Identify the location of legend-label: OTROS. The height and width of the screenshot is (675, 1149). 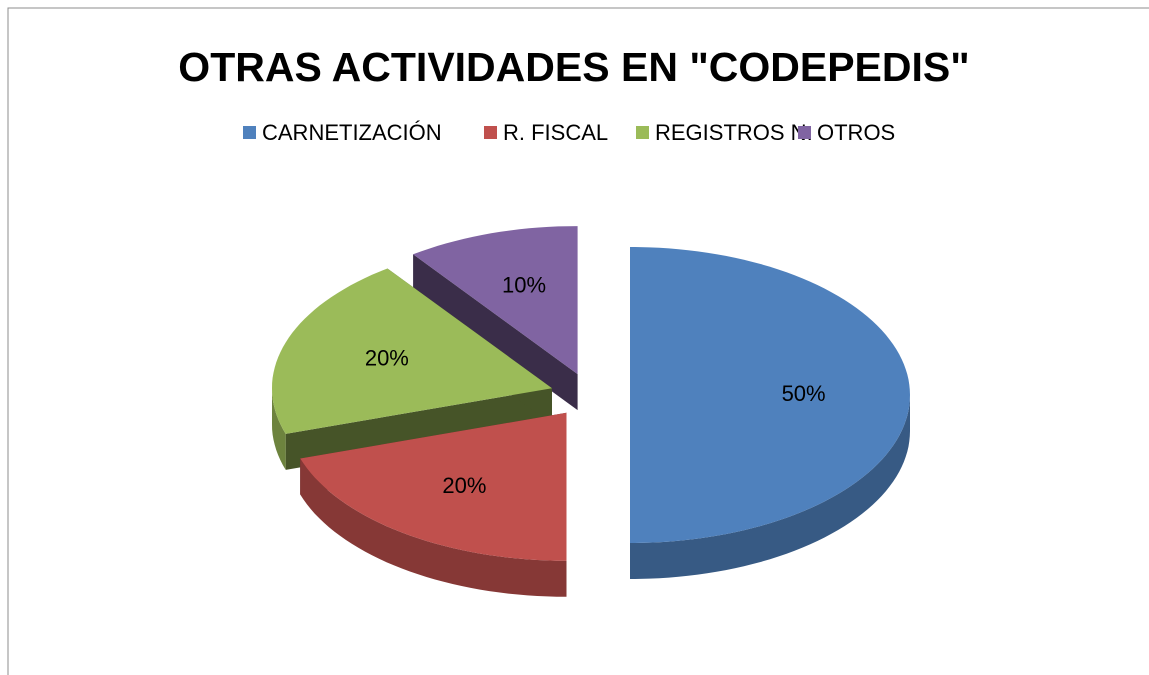
(856, 132).